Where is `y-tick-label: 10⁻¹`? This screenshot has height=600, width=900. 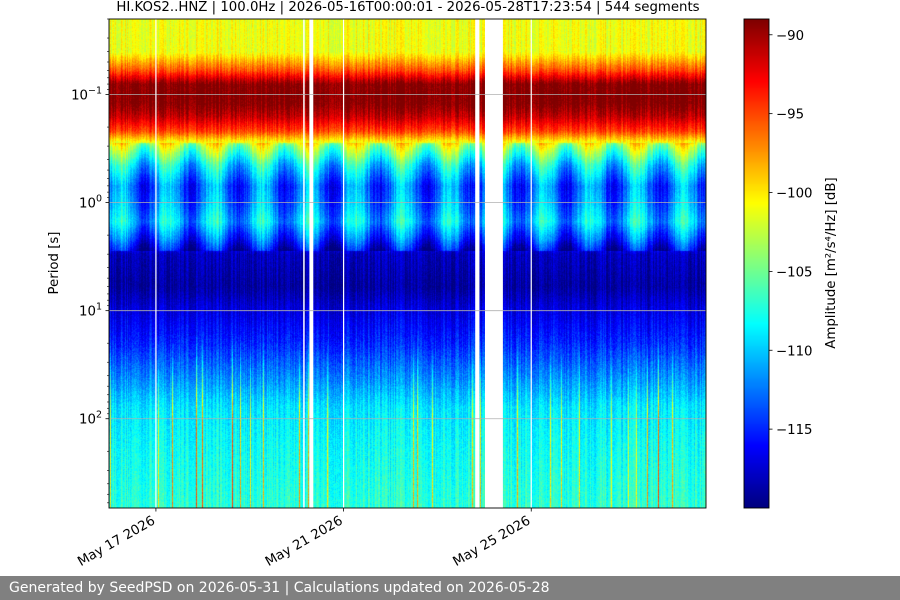
y-tick-label: 10⁻¹ is located at coordinates (86, 95).